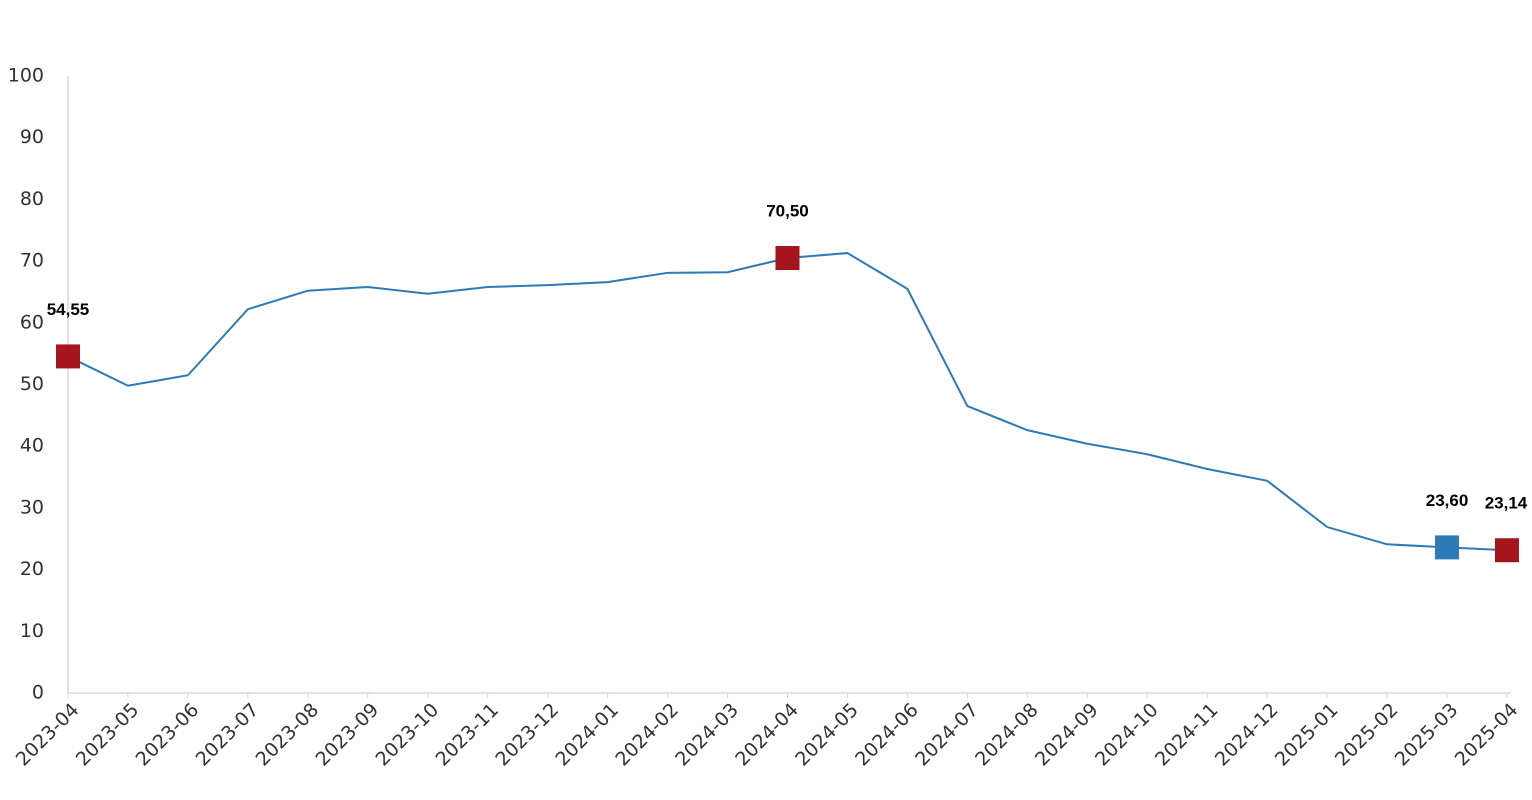 The height and width of the screenshot is (800, 1532). I want to click on x-tick-label: 2024-05, so click(827, 735).